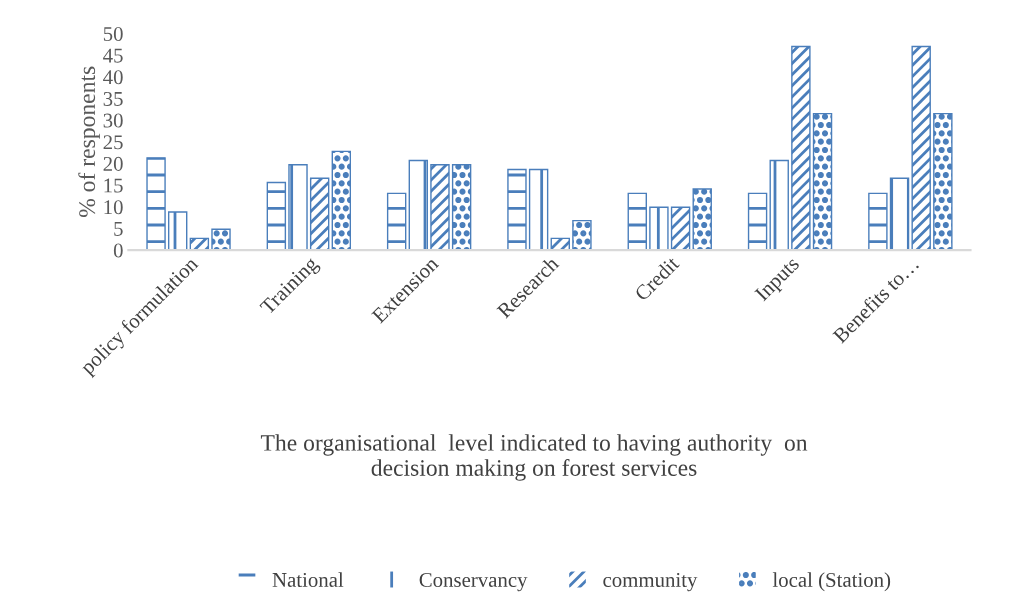 The image size is (1027, 610). Describe the element at coordinates (113, 120) in the screenshot. I see `y-tick-label: 30` at that location.